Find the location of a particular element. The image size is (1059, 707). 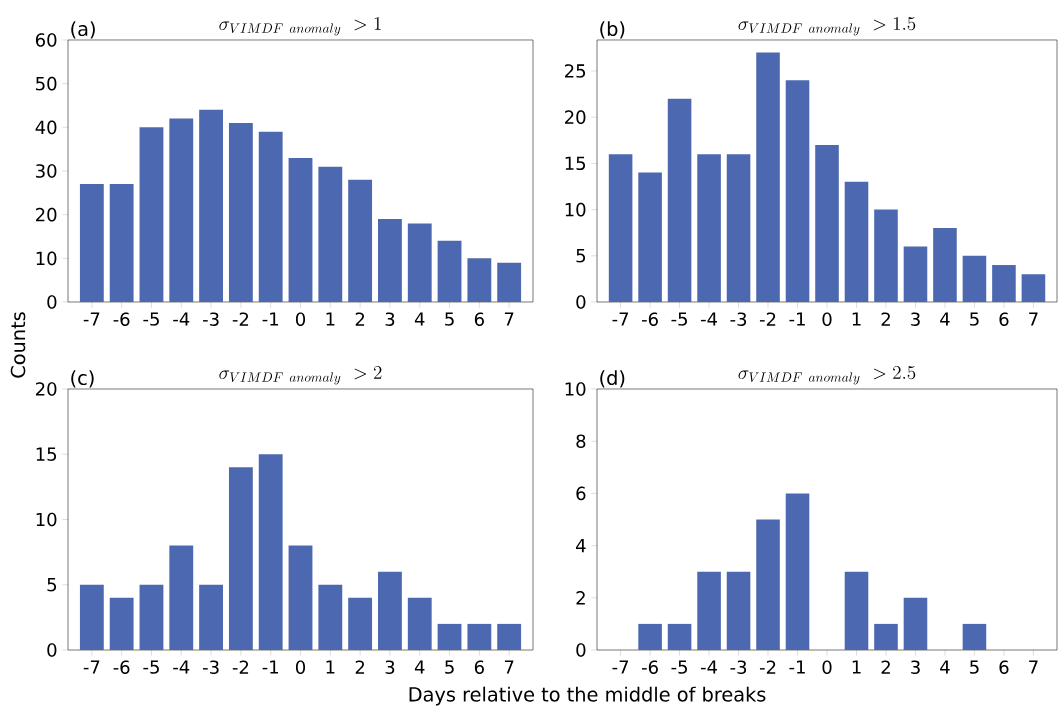

x-tick-label: -7 is located at coordinates (620, 319).